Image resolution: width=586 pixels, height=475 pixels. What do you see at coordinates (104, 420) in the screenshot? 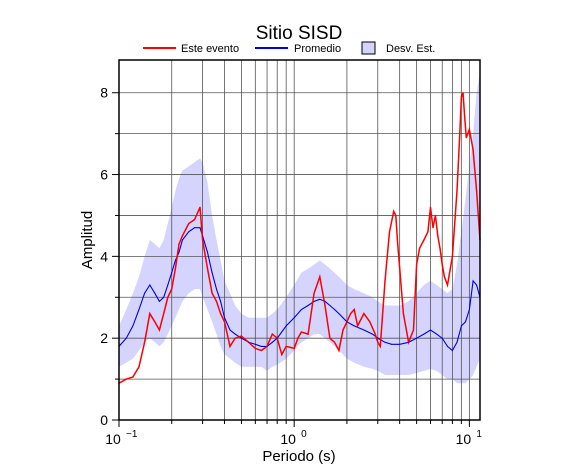
I see `y-tick-label: 0` at bounding box center [104, 420].